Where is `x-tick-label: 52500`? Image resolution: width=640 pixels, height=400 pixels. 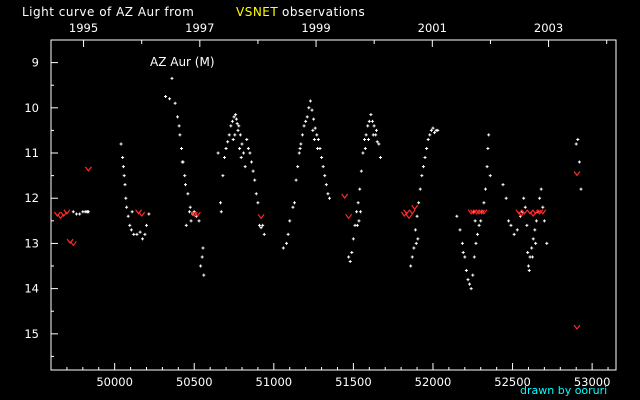 x-tick-label: 52500 is located at coordinates (512, 382).